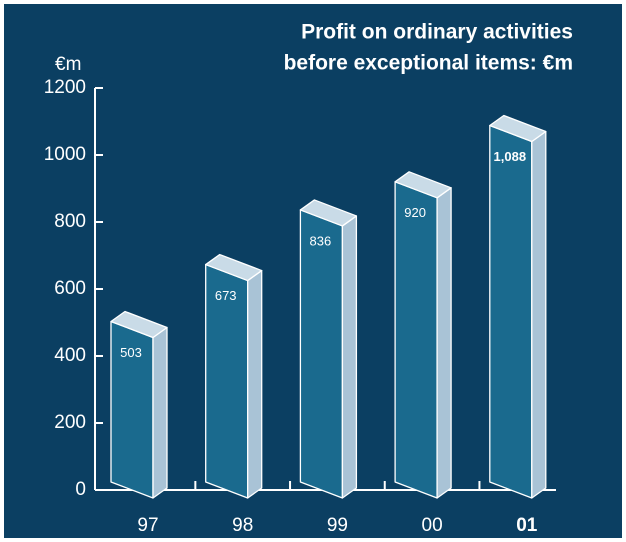 This screenshot has height=542, width=626. I want to click on value-label: 673, so click(226, 295).